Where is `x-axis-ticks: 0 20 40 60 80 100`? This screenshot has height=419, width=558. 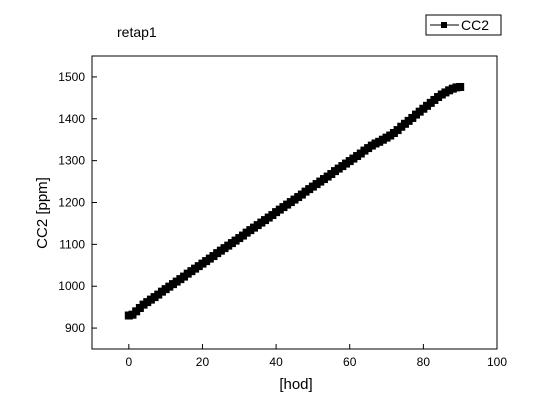 x-axis-ticks: 0 20 40 60 80 100 is located at coordinates (316, 356).